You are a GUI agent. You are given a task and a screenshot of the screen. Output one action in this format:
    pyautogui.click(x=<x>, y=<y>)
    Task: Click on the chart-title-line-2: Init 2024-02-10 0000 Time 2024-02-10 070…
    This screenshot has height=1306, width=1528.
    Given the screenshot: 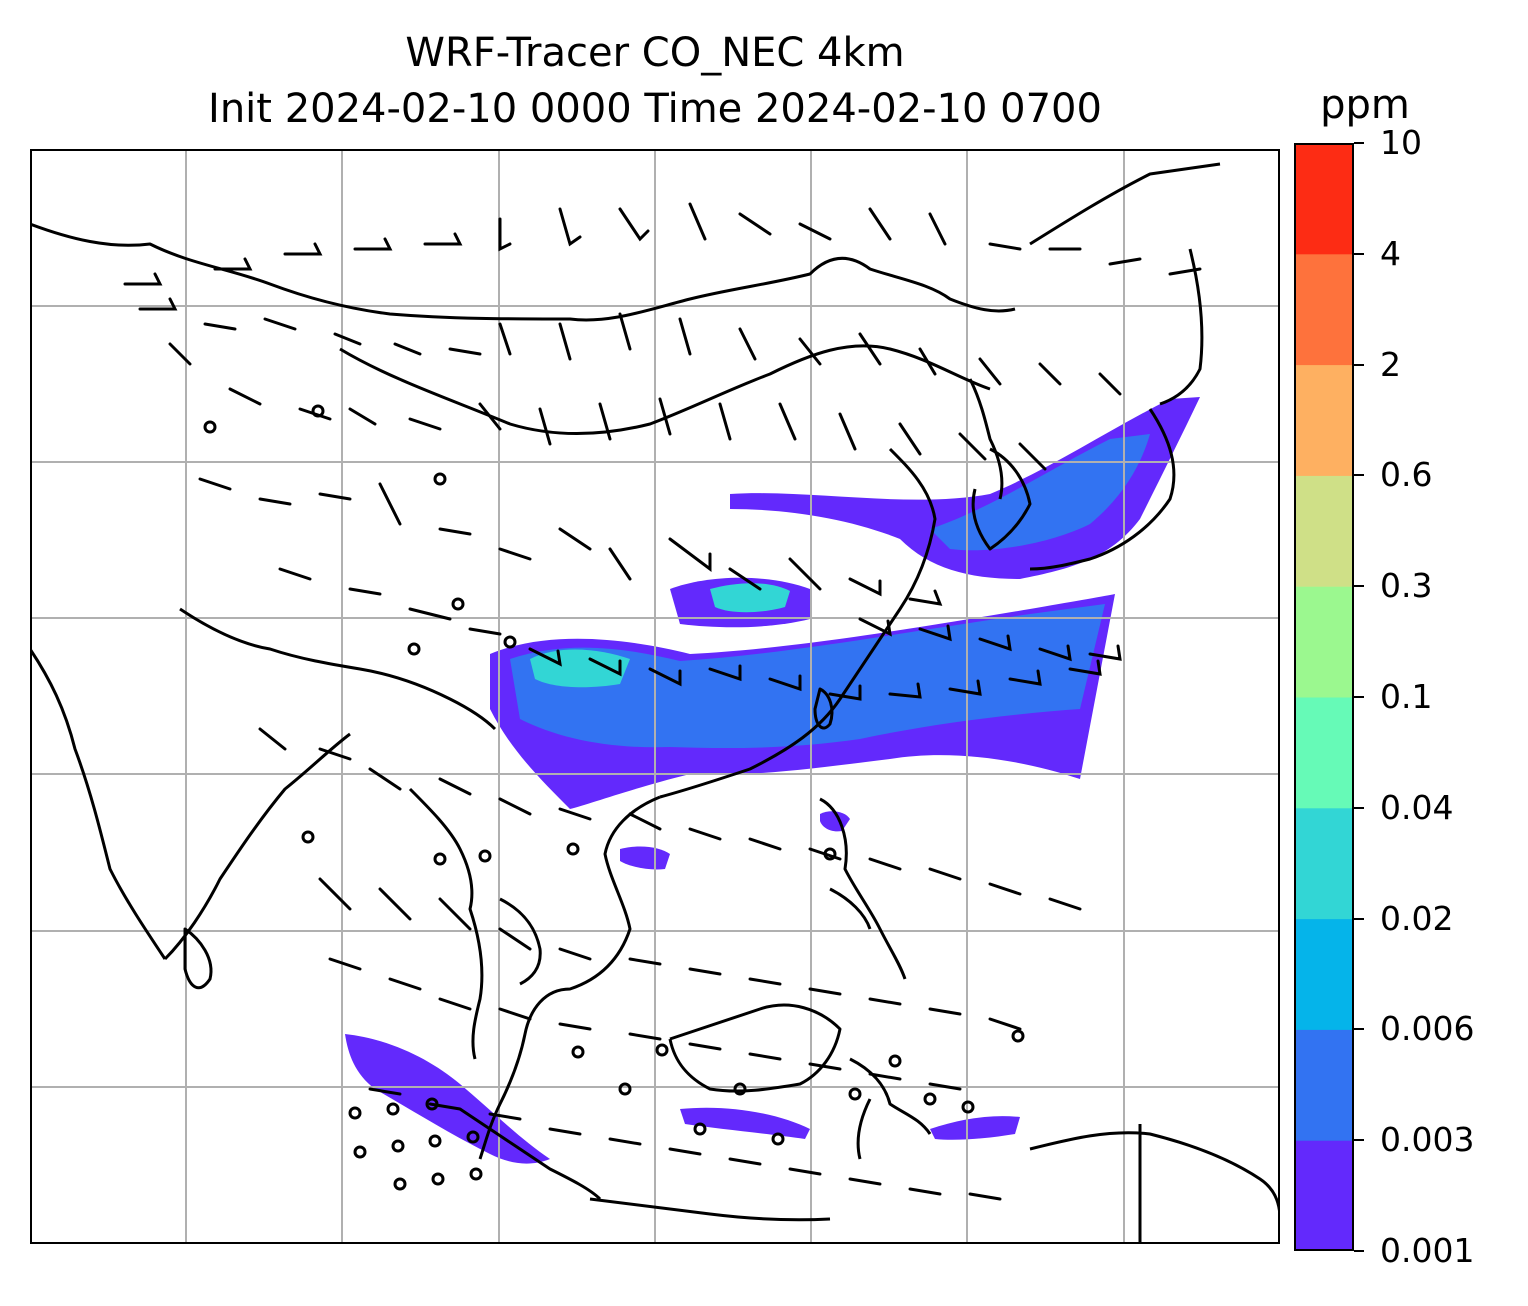 What is the action you would take?
    pyautogui.click(x=655, y=109)
    